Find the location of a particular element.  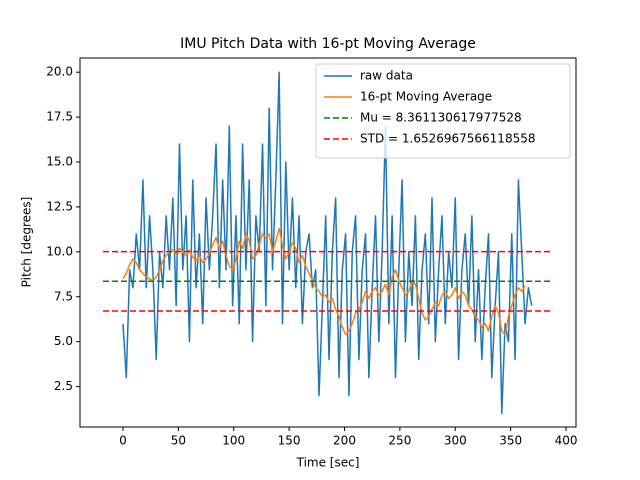

chart-title: IMU Pitch Data with 16-pt Moving Average is located at coordinates (328, 44).